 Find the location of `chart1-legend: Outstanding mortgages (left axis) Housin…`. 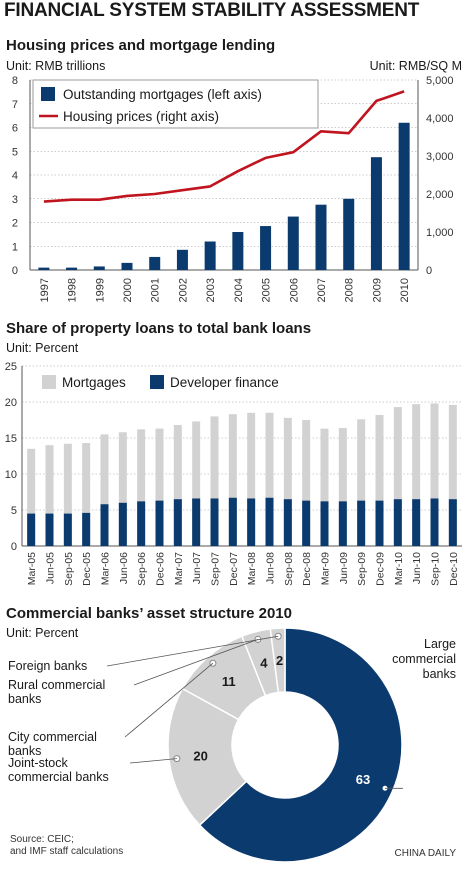

chart1-legend: Outstanding mortgages (left axis) Housin… is located at coordinates (175, 104).